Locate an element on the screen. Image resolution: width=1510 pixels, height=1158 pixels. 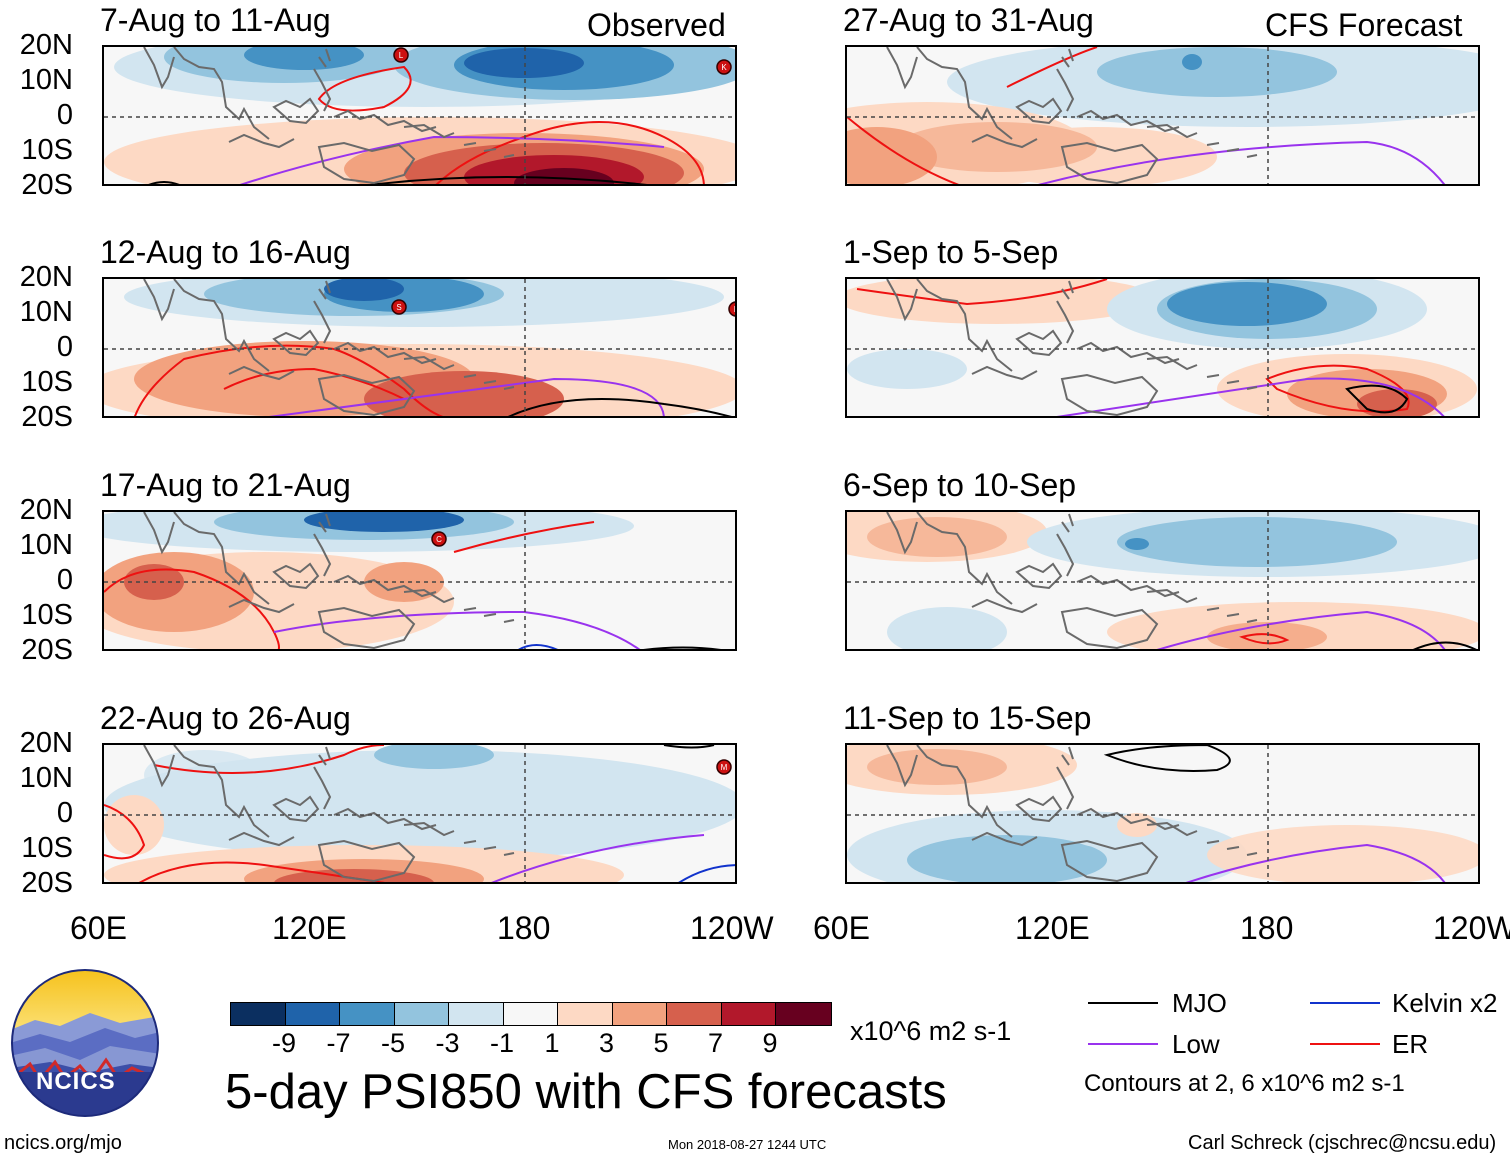
svg-text: C is located at coordinates (439, 539).